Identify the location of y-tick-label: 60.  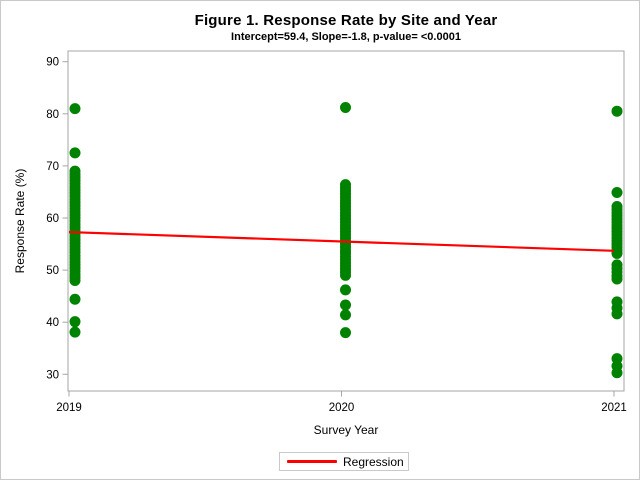
(52, 219).